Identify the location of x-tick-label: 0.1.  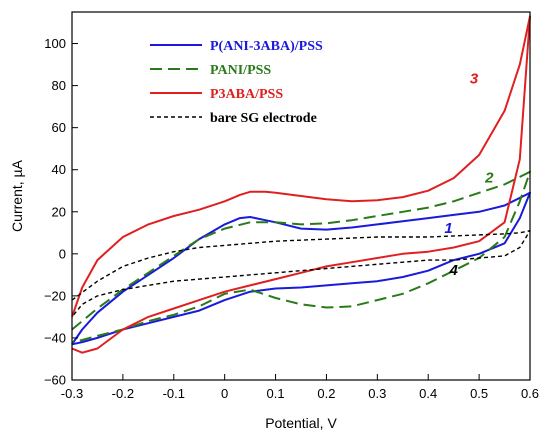
(276, 393).